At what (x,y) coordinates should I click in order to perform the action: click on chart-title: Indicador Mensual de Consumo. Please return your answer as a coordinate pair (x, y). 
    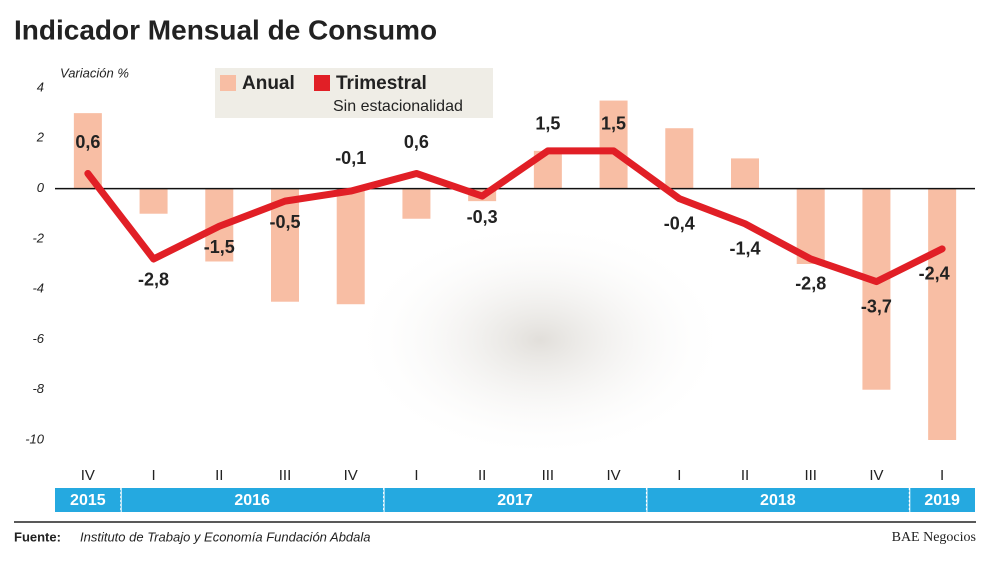
    Looking at the image, I should click on (225, 29).